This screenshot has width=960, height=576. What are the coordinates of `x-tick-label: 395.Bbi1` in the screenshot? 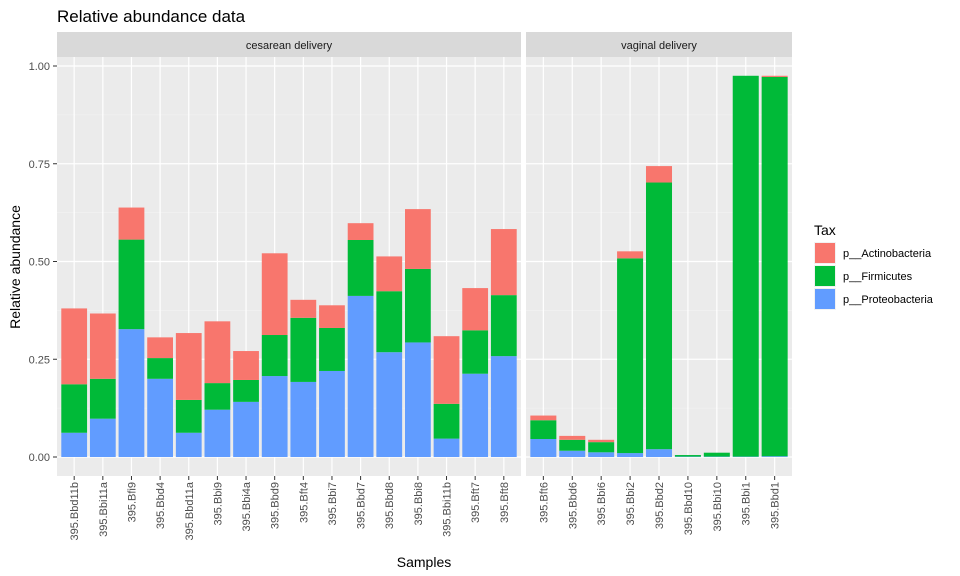 It's located at (747, 503).